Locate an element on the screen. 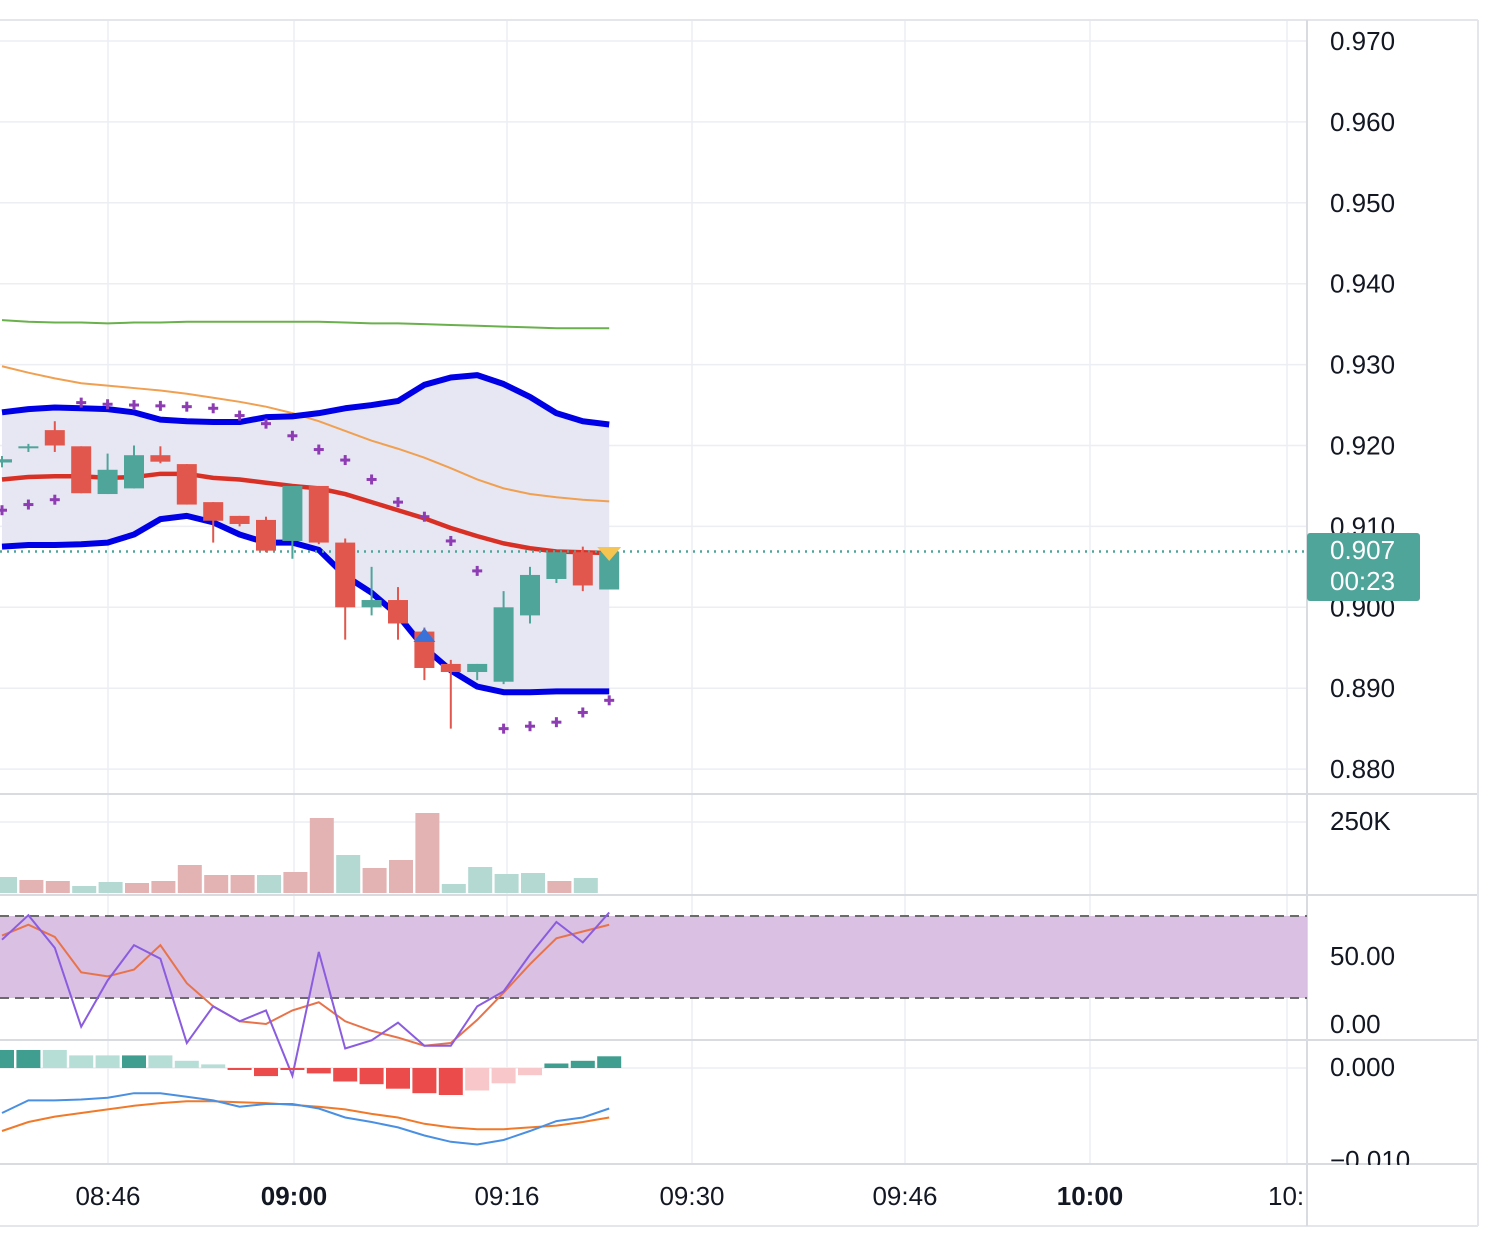 The width and height of the screenshot is (1501, 1248). bollinger-upper-line is located at coordinates (305, 400).